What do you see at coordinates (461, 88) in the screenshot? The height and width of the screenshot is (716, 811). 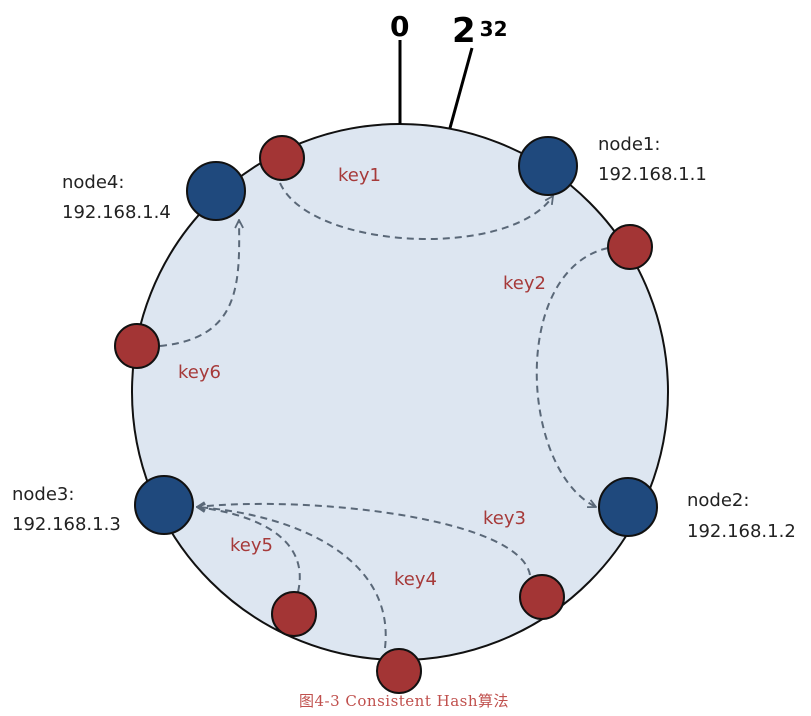 I see `max-marker-line` at bounding box center [461, 88].